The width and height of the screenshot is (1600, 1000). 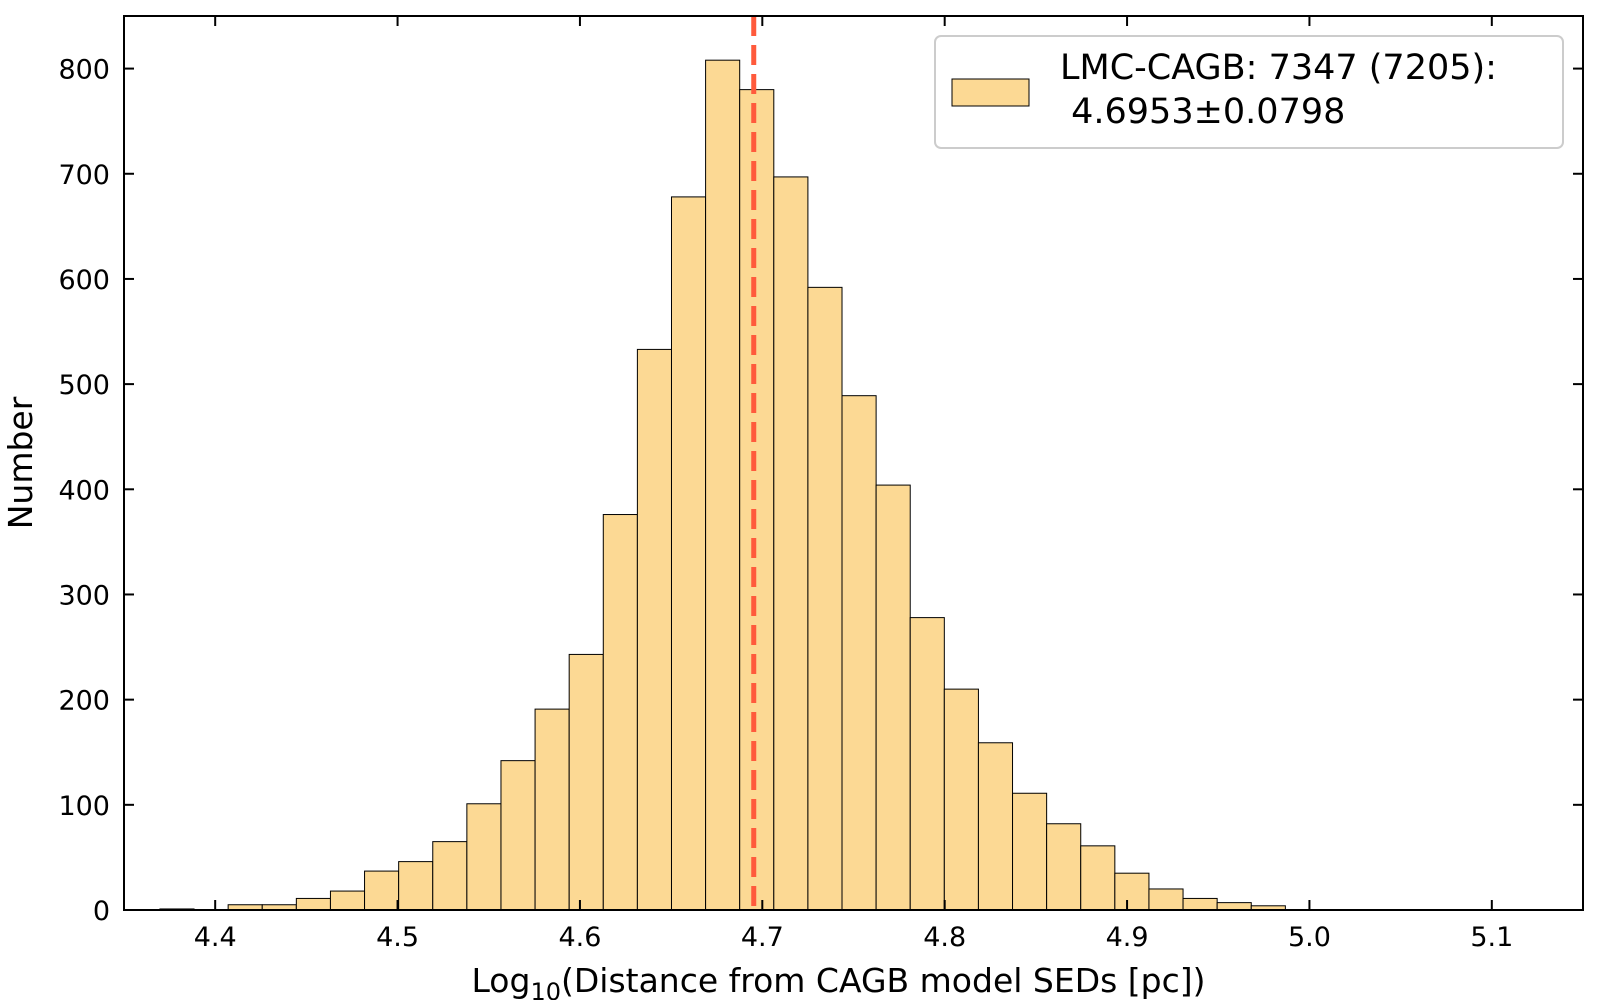 What do you see at coordinates (215, 937) in the screenshot?
I see `x-tick-label: 4.4` at bounding box center [215, 937].